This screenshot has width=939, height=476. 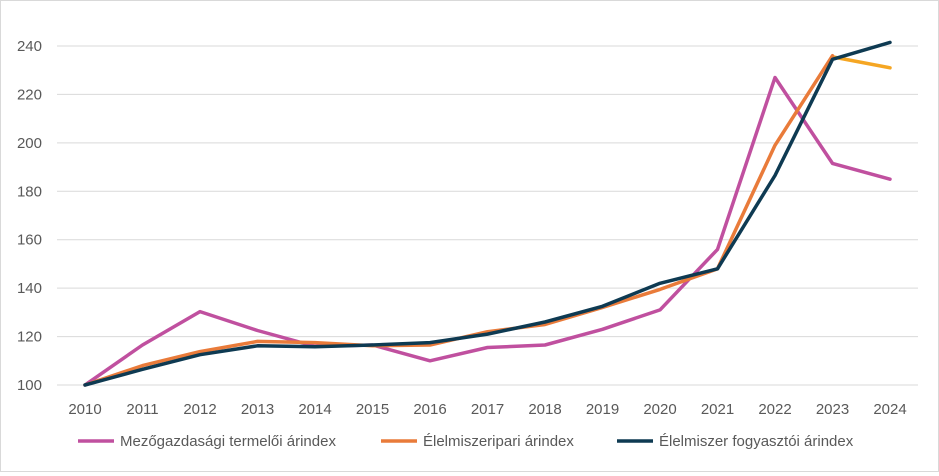 I want to click on y-tick-label: 180, so click(x=29, y=191).